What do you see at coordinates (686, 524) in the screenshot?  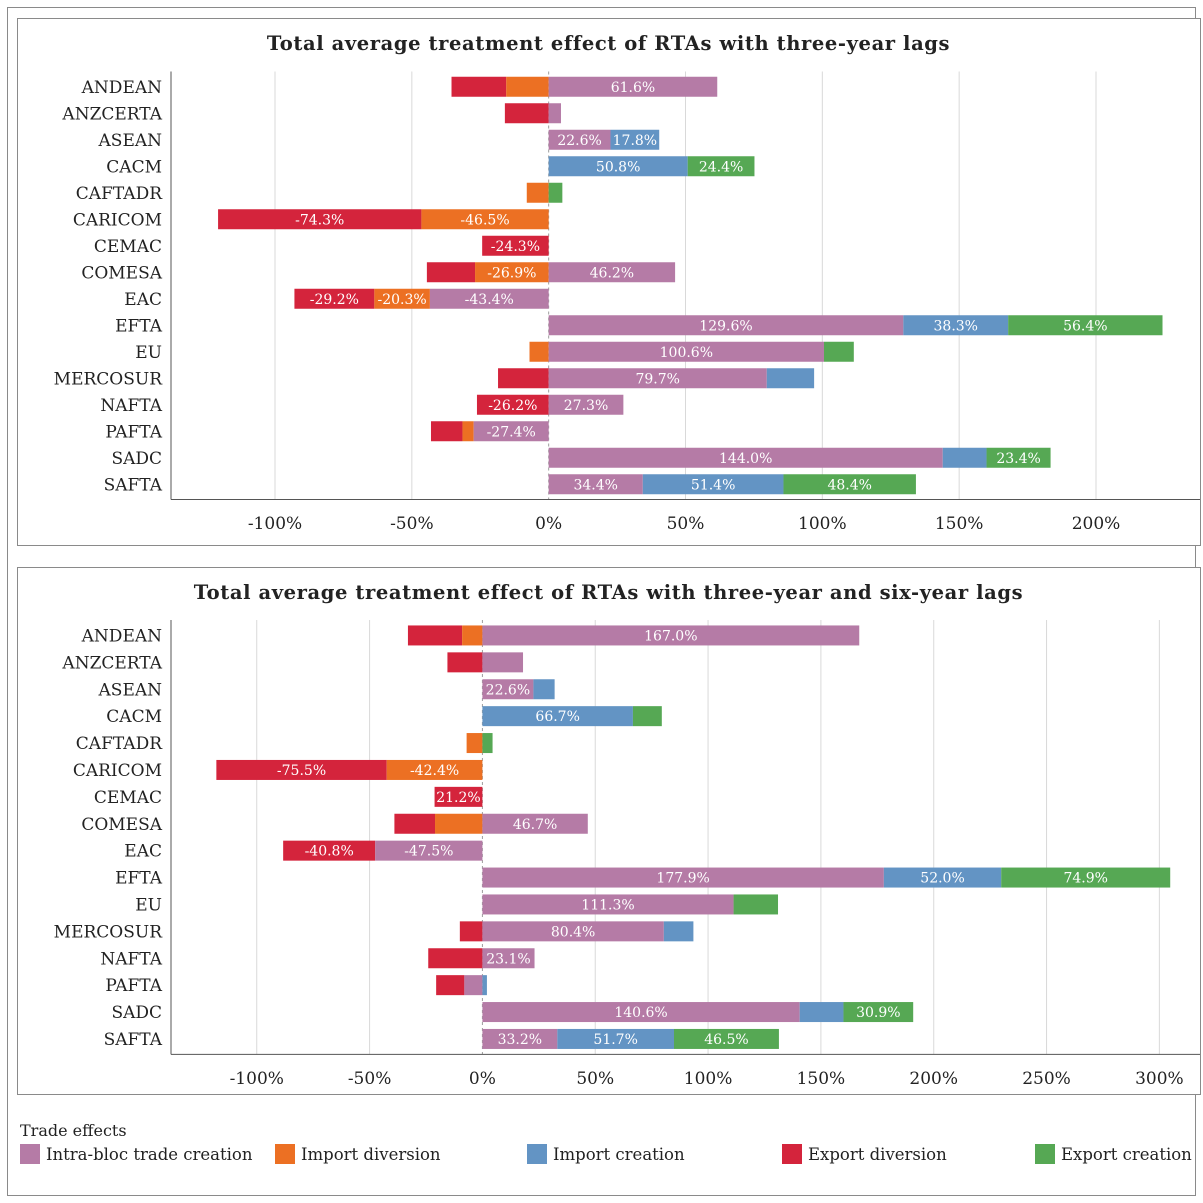 I see `x-tick-label: 50%` at bounding box center [686, 524].